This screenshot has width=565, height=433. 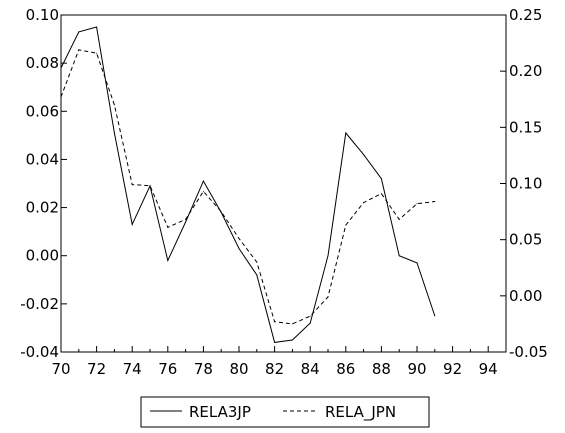 I want to click on x-tick-label: 78, so click(x=203, y=369).